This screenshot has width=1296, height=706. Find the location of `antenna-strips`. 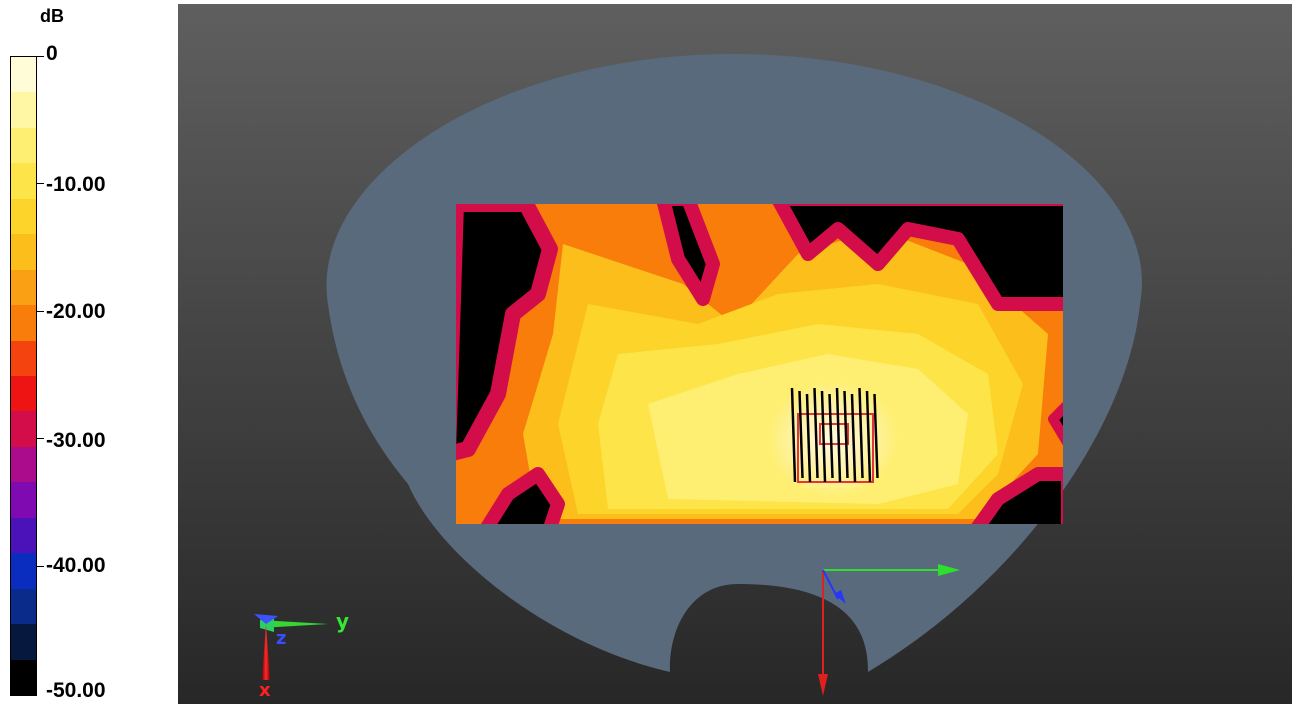

antenna-strips is located at coordinates (834, 435).